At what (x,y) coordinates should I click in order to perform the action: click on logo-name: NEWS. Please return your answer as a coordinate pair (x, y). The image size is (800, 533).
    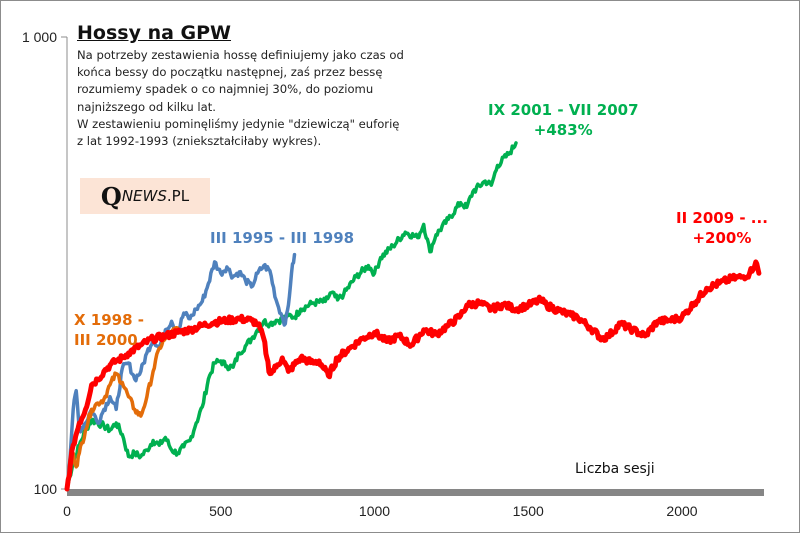
    Looking at the image, I should click on (144, 196).